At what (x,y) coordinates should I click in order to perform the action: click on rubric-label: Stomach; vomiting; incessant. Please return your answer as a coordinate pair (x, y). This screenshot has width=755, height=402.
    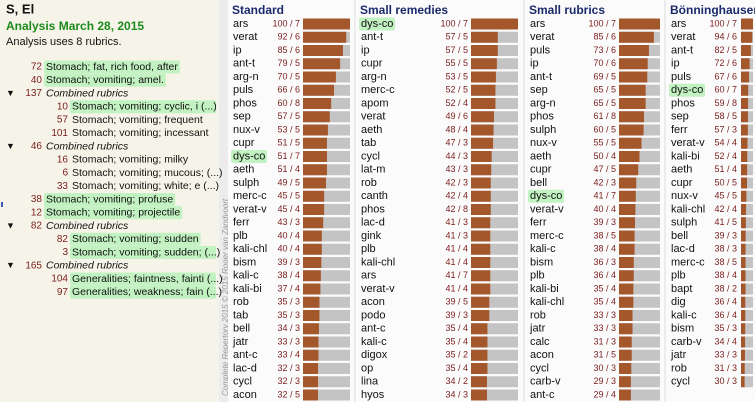
    Looking at the image, I should click on (140, 133).